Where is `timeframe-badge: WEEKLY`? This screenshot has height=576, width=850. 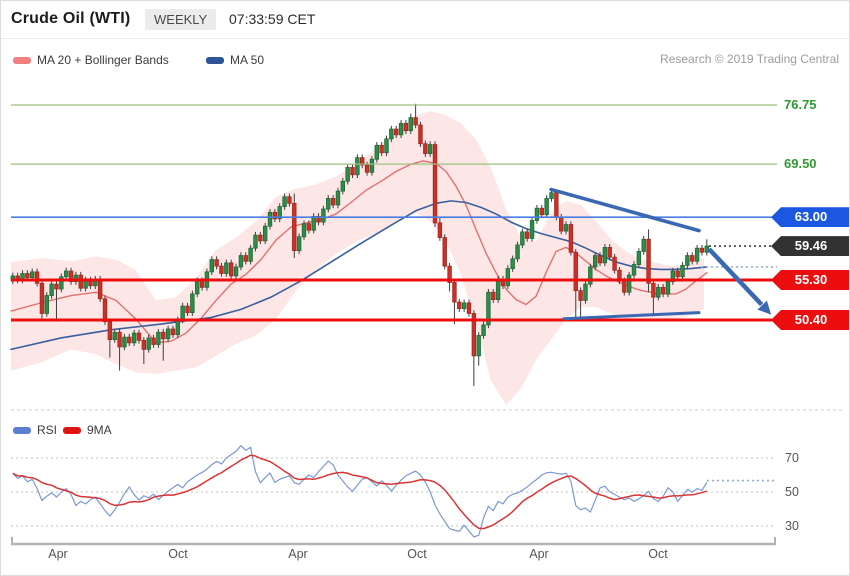
timeframe-badge: WEEKLY is located at coordinates (181, 19).